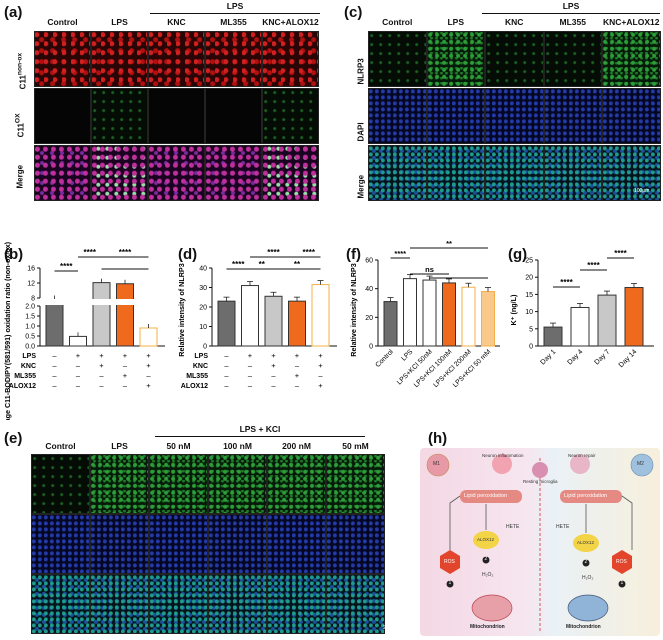 The image size is (663, 640). Describe the element at coordinates (62, 22) in the screenshot. I see `panel-a-col-header: Control` at that location.